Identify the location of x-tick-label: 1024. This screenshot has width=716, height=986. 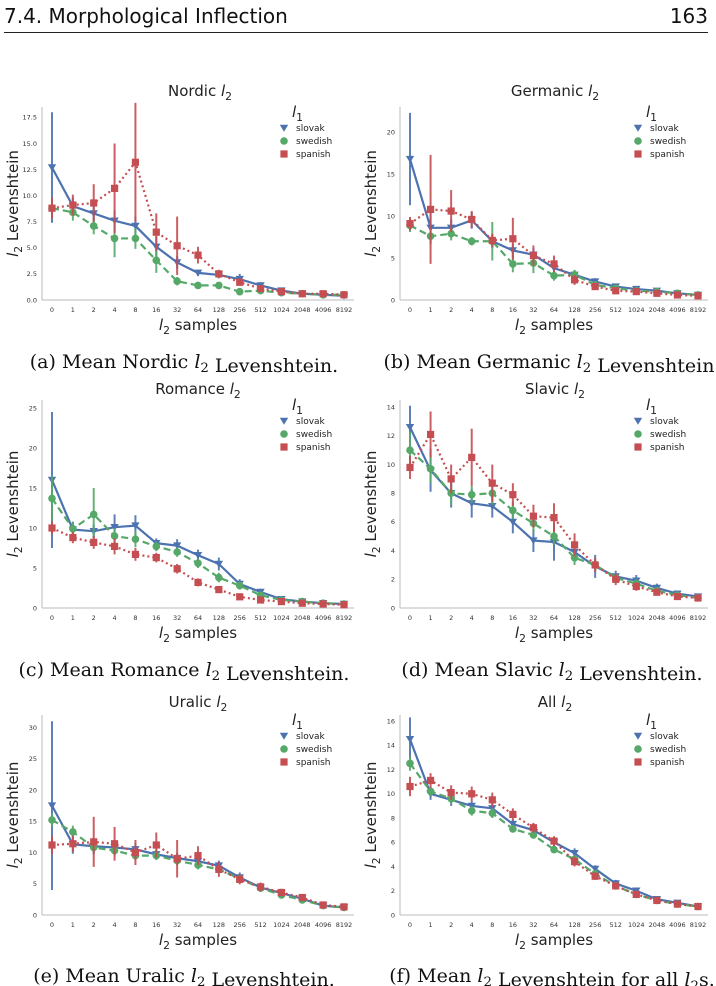
(636, 310).